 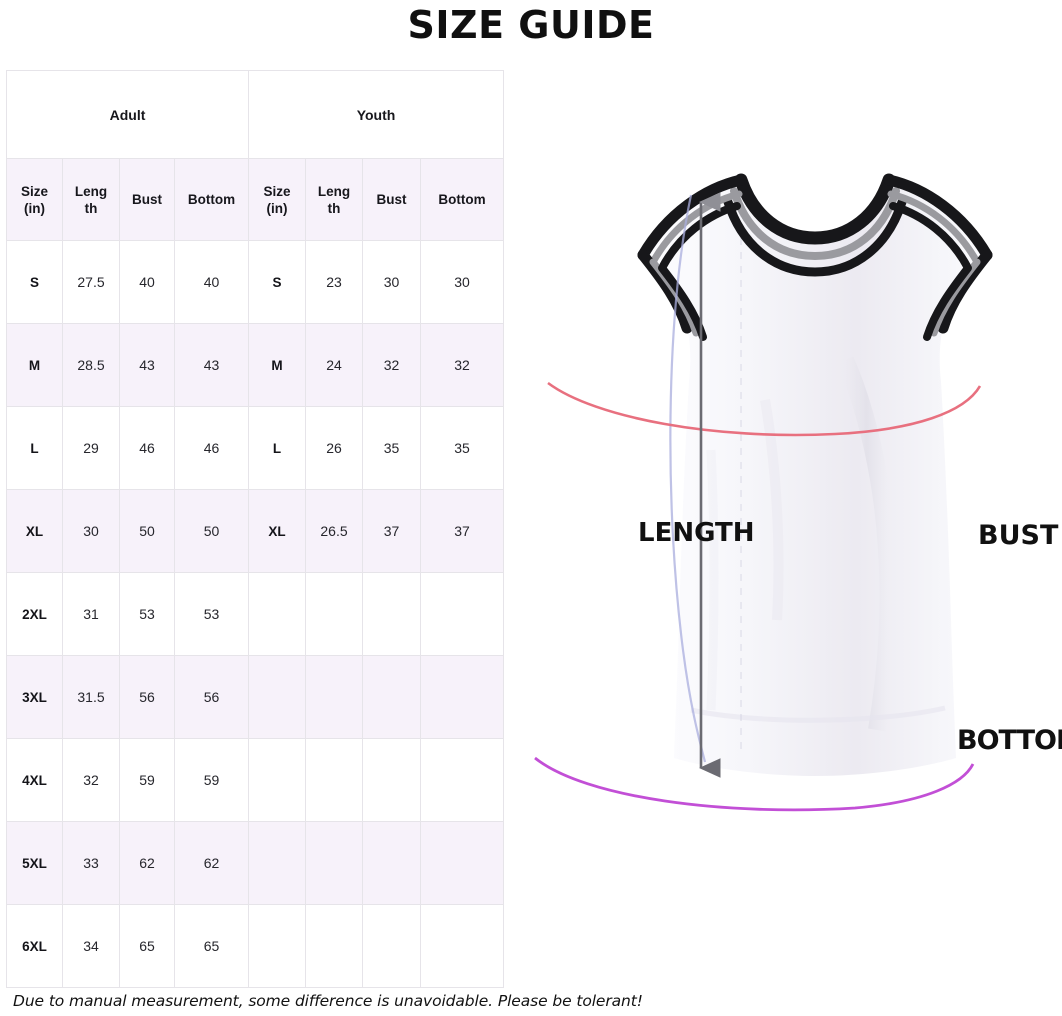 What do you see at coordinates (1009, 740) in the screenshot?
I see `bottom-label: BOTTOM` at bounding box center [1009, 740].